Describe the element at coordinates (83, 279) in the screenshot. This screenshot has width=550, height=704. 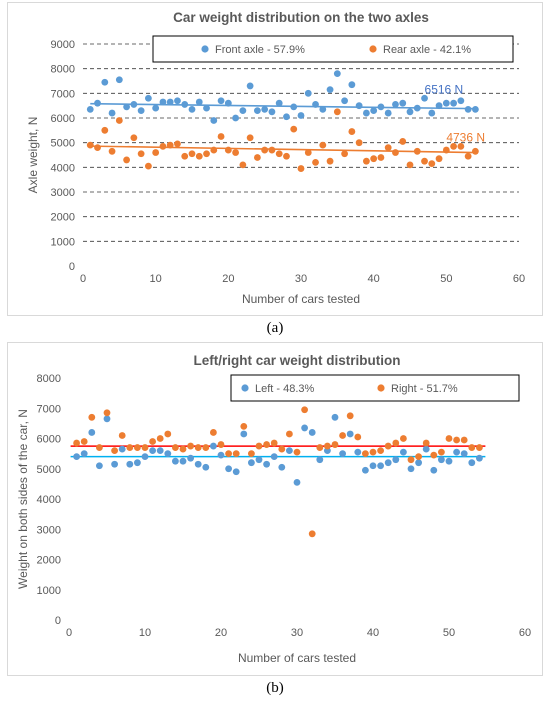
I see `x-tick-label: 0` at that location.